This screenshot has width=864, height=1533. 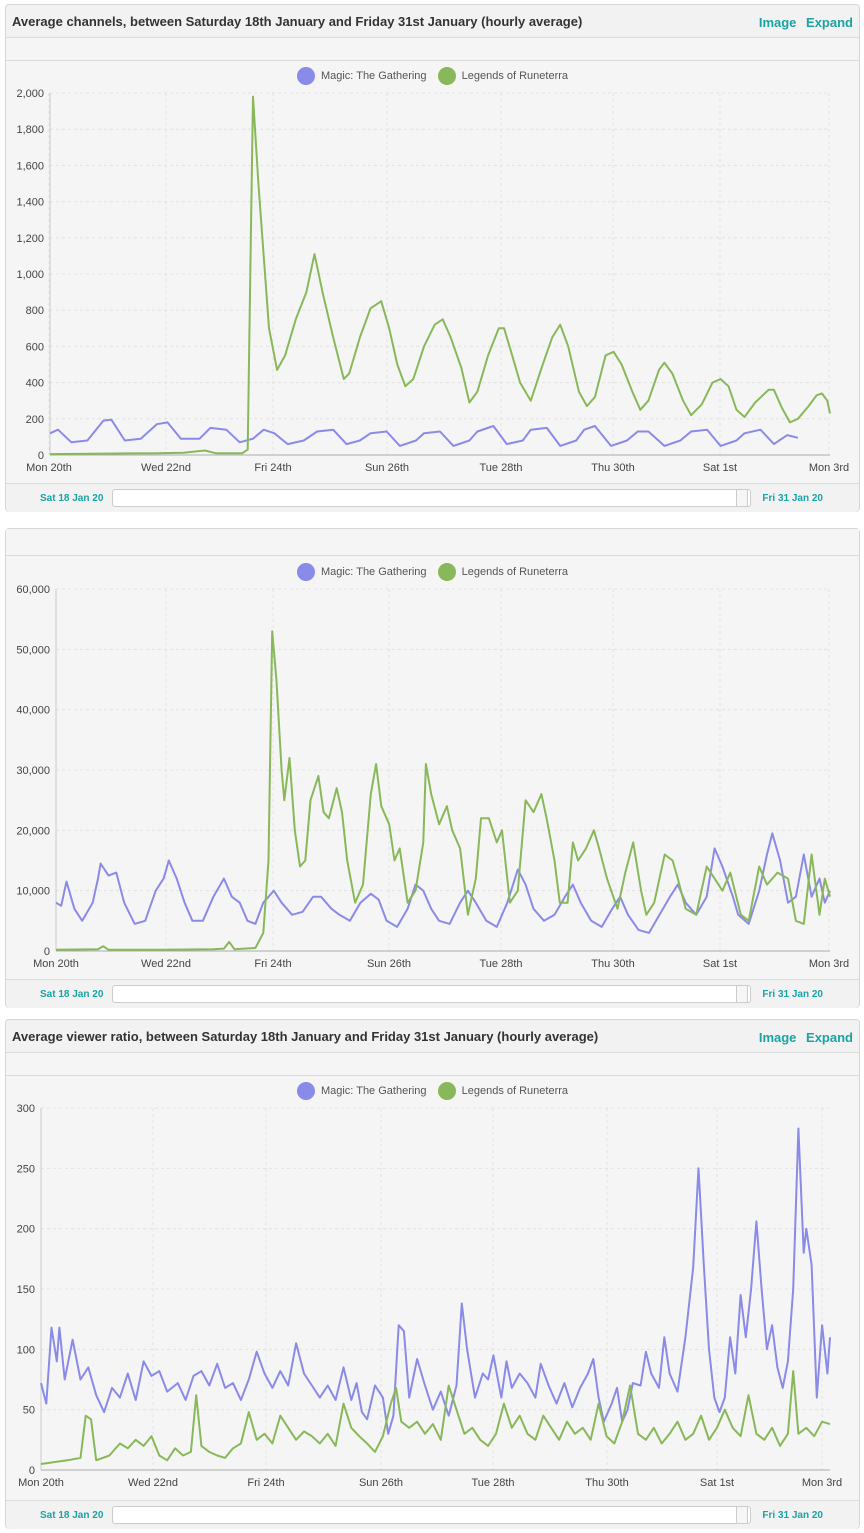 I want to click on y-tick-label: 2,000, so click(x=30, y=94).